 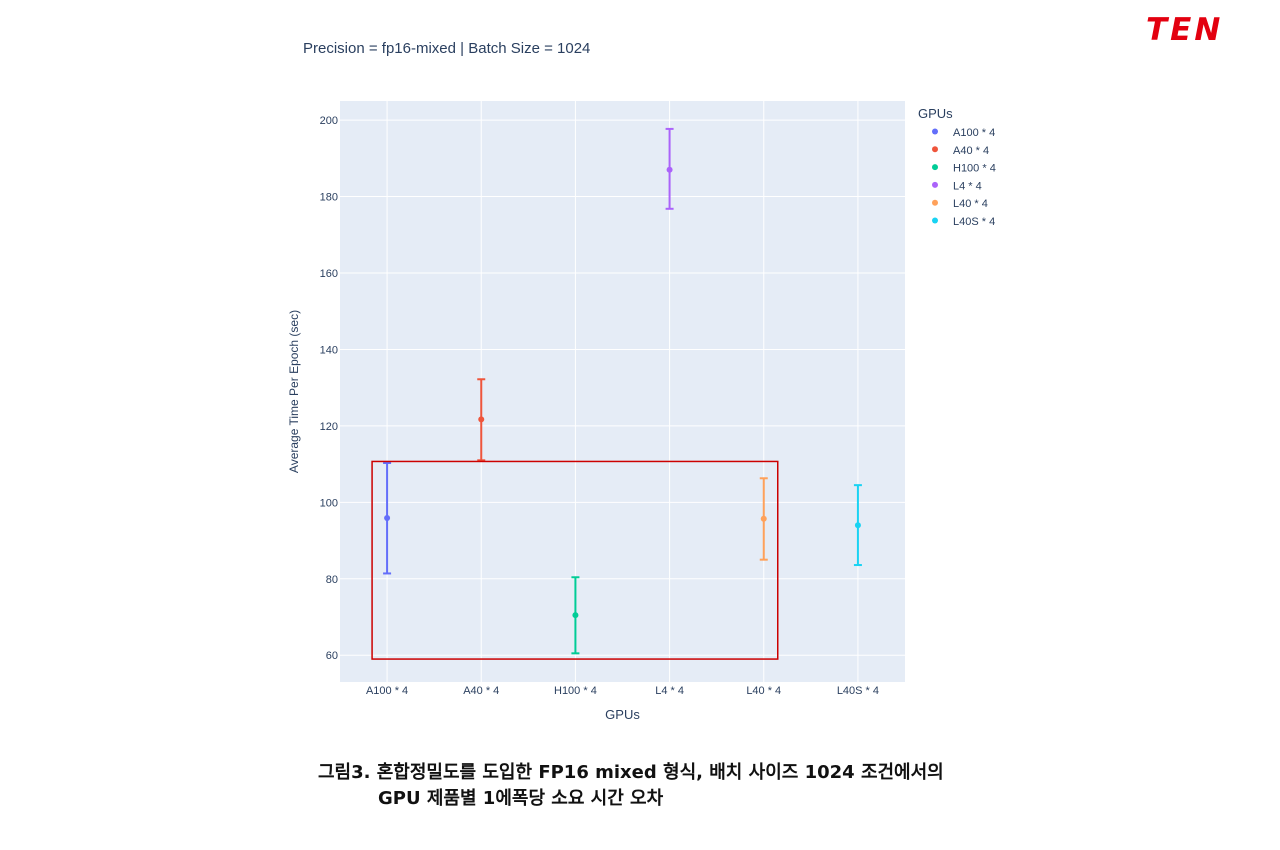 What do you see at coordinates (332, 580) in the screenshot?
I see `y-tick-label-80: 80` at bounding box center [332, 580].